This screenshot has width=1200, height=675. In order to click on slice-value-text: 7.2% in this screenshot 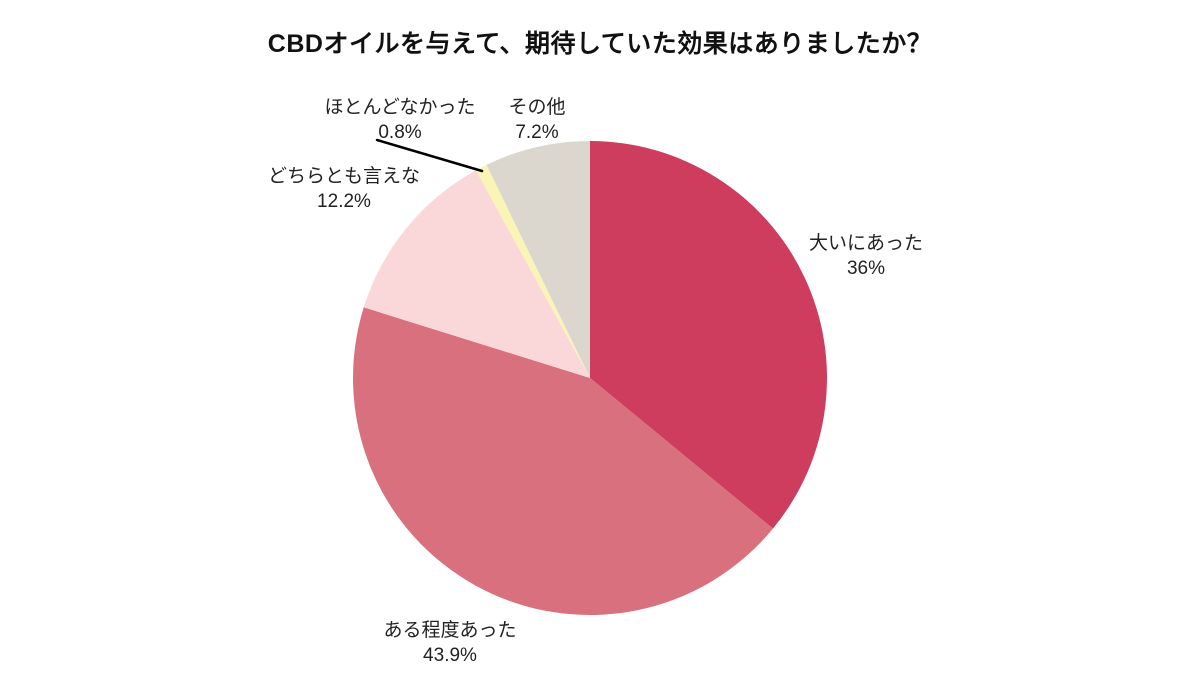, I will do `click(537, 132)`.